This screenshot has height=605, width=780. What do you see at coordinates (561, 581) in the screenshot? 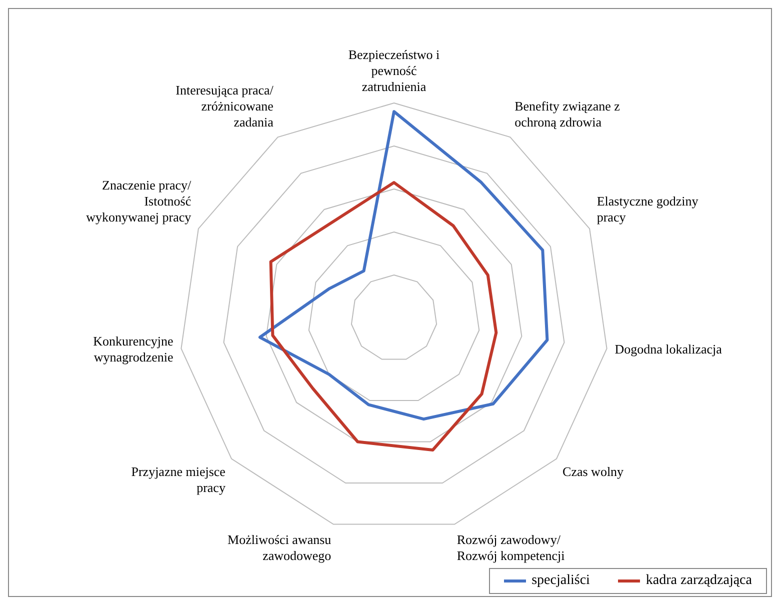
I see `legend-label: specjaliści` at bounding box center [561, 581].